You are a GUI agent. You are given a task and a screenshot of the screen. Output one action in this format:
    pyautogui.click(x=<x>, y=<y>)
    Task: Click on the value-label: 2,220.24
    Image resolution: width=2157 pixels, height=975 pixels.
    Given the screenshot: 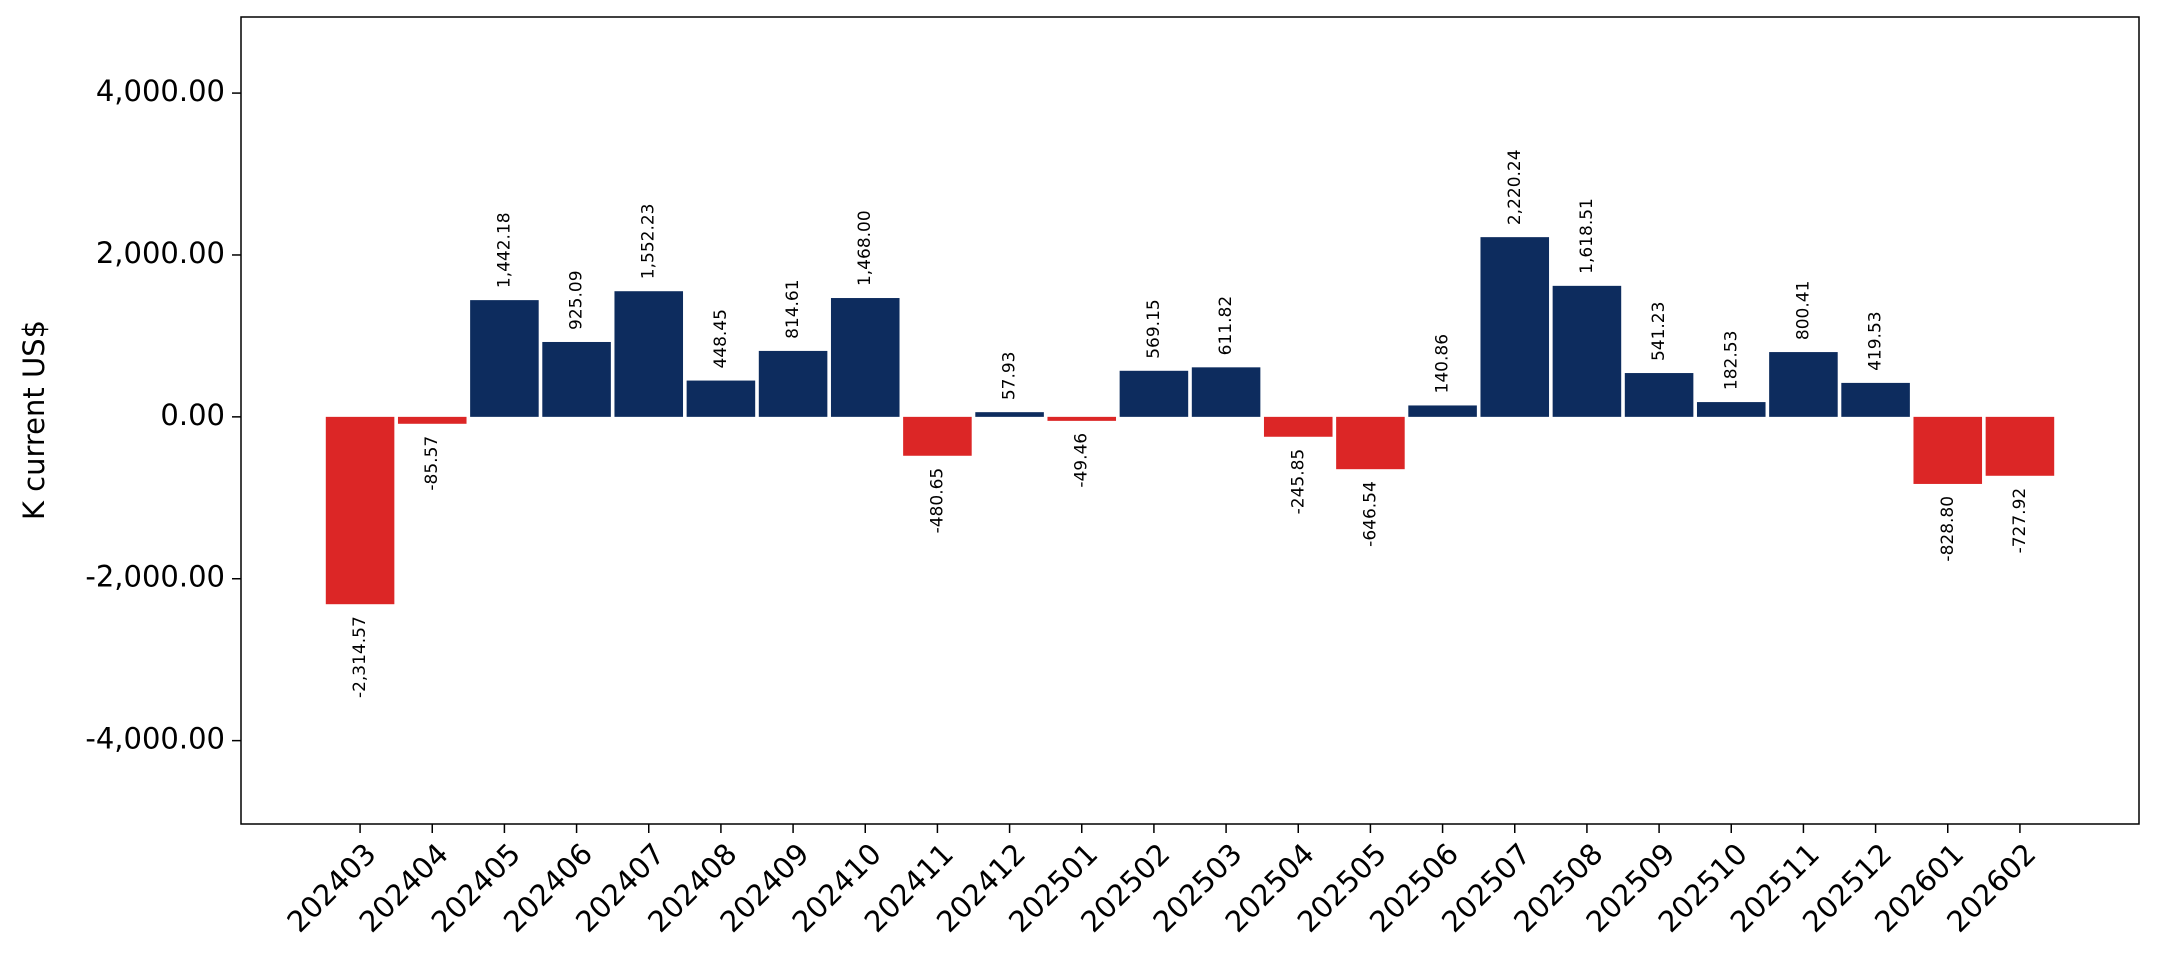 What is the action you would take?
    pyautogui.click(x=1515, y=187)
    